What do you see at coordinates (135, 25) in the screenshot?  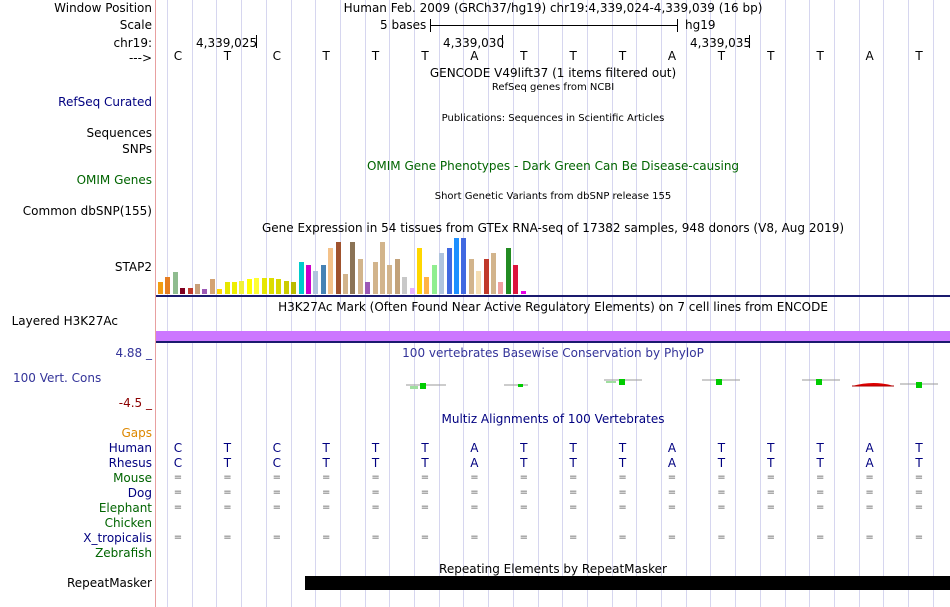 I see `scale-label: Scale` at bounding box center [135, 25].